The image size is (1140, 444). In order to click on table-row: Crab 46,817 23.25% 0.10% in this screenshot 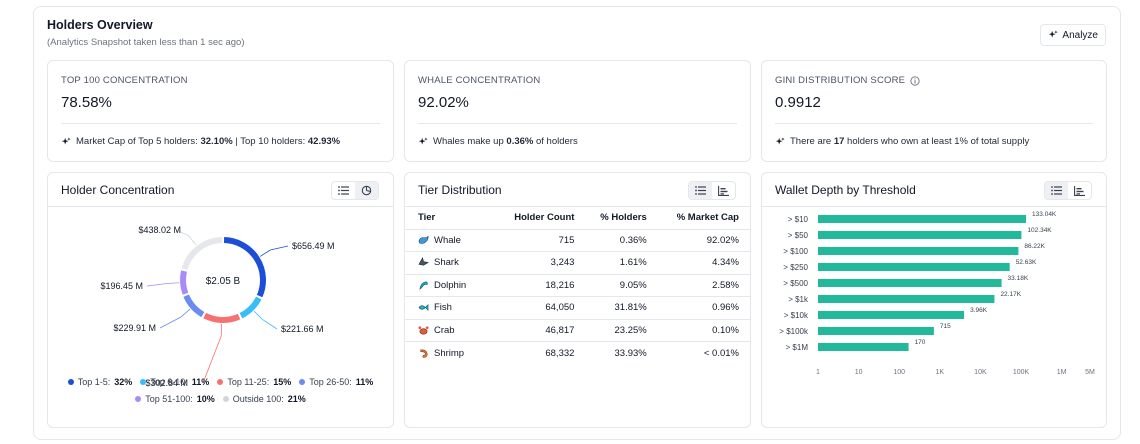, I will do `click(577, 330)`.